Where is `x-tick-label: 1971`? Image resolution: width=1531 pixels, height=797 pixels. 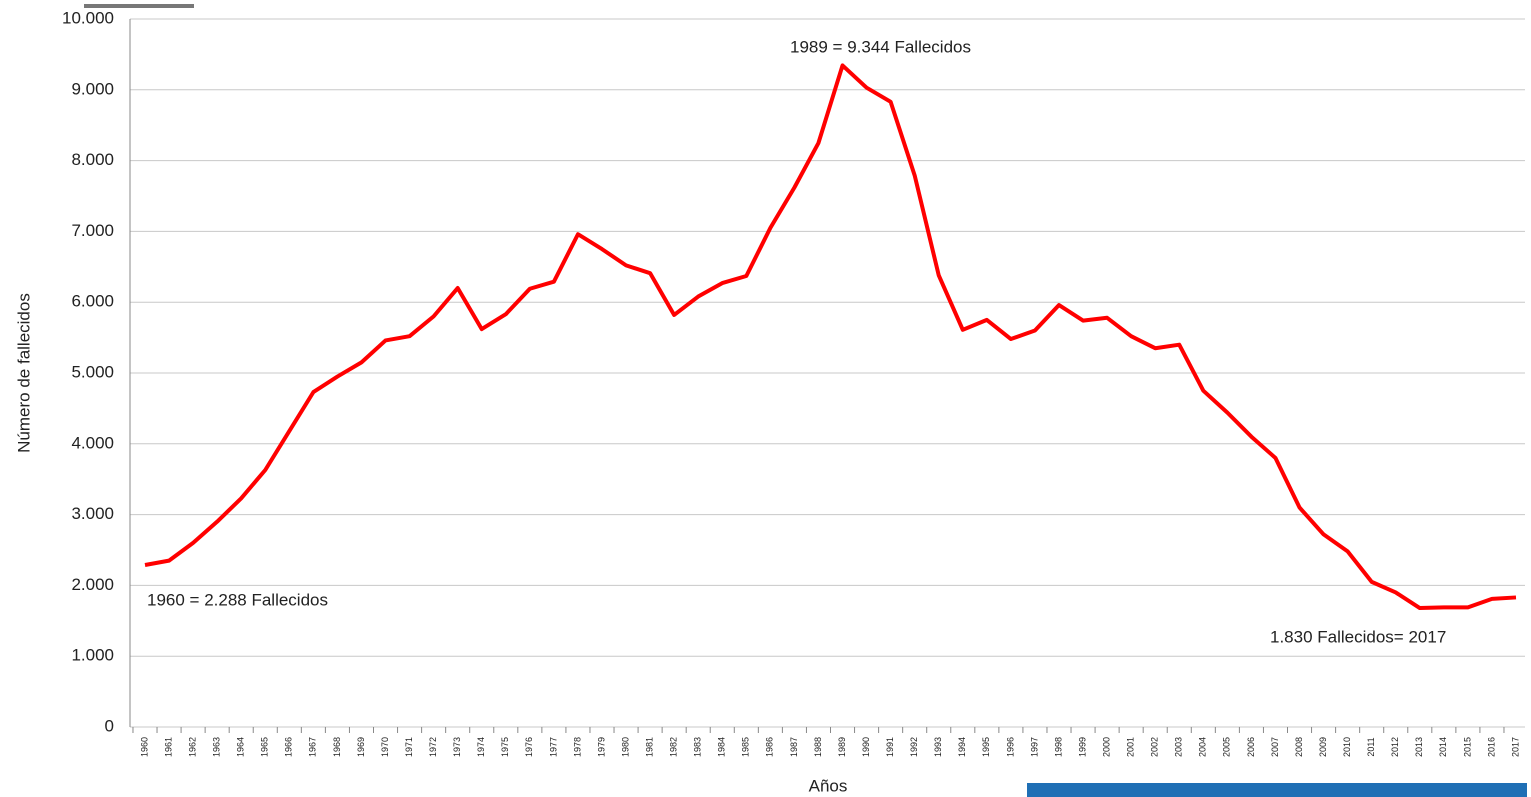
x-tick-label: 1971 is located at coordinates (409, 747).